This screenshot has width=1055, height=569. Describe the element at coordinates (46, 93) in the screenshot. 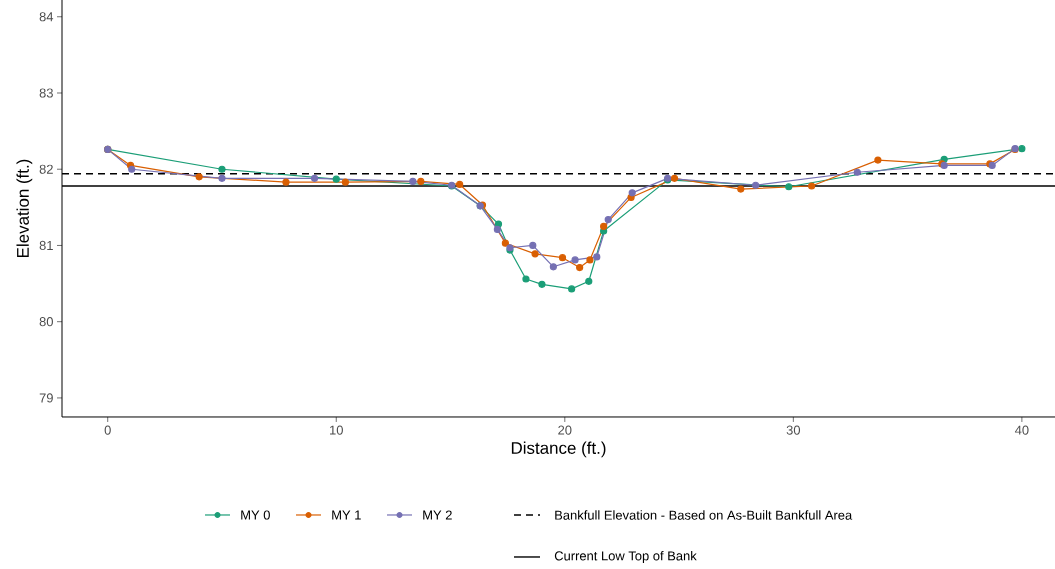

I see `y-tick-label: 83` at that location.